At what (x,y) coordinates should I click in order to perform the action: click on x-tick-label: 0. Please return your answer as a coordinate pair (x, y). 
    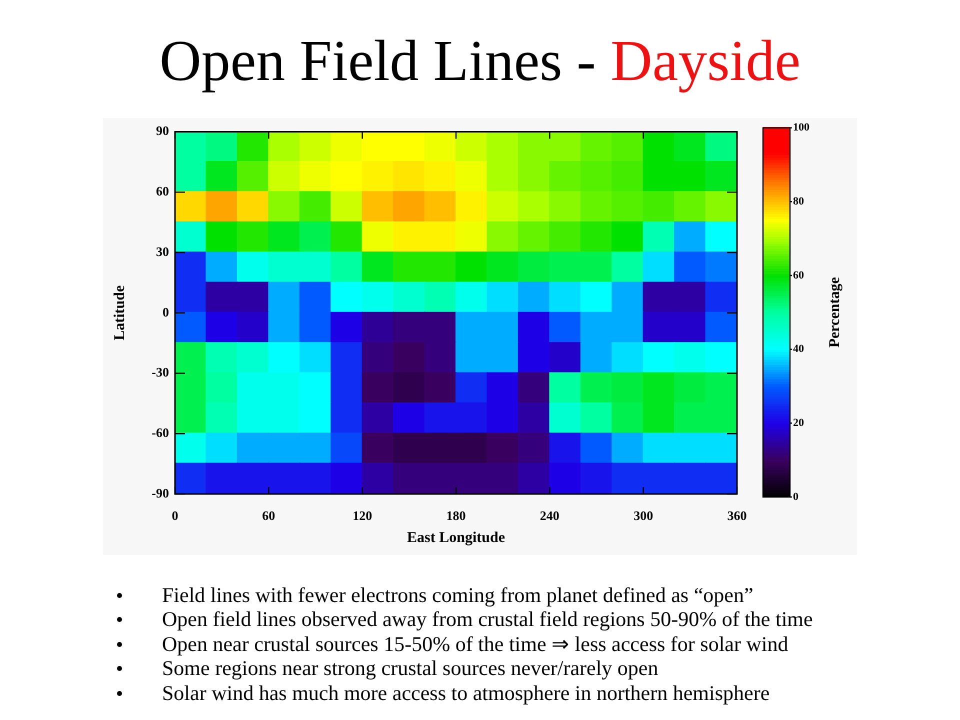
    Looking at the image, I should click on (175, 516).